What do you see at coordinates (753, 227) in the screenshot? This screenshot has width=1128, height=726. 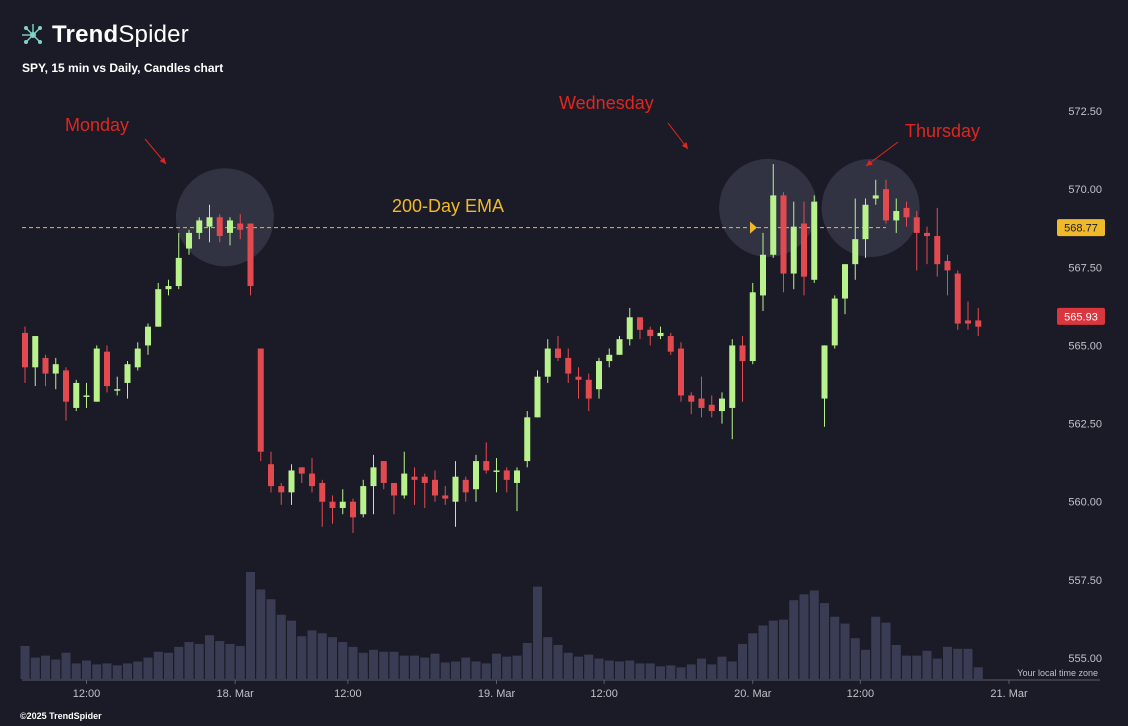 I see `ema-marker` at bounding box center [753, 227].